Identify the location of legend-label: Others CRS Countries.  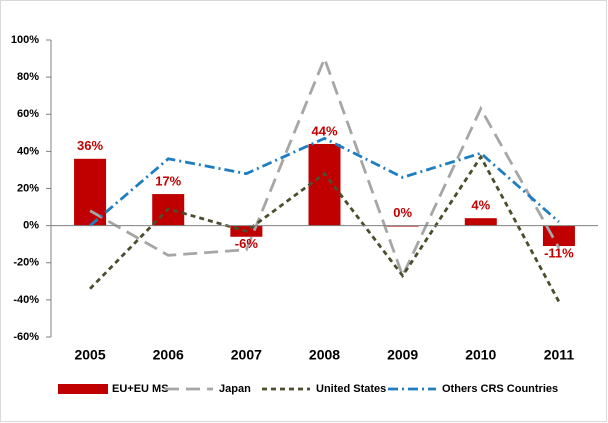
(500, 389).